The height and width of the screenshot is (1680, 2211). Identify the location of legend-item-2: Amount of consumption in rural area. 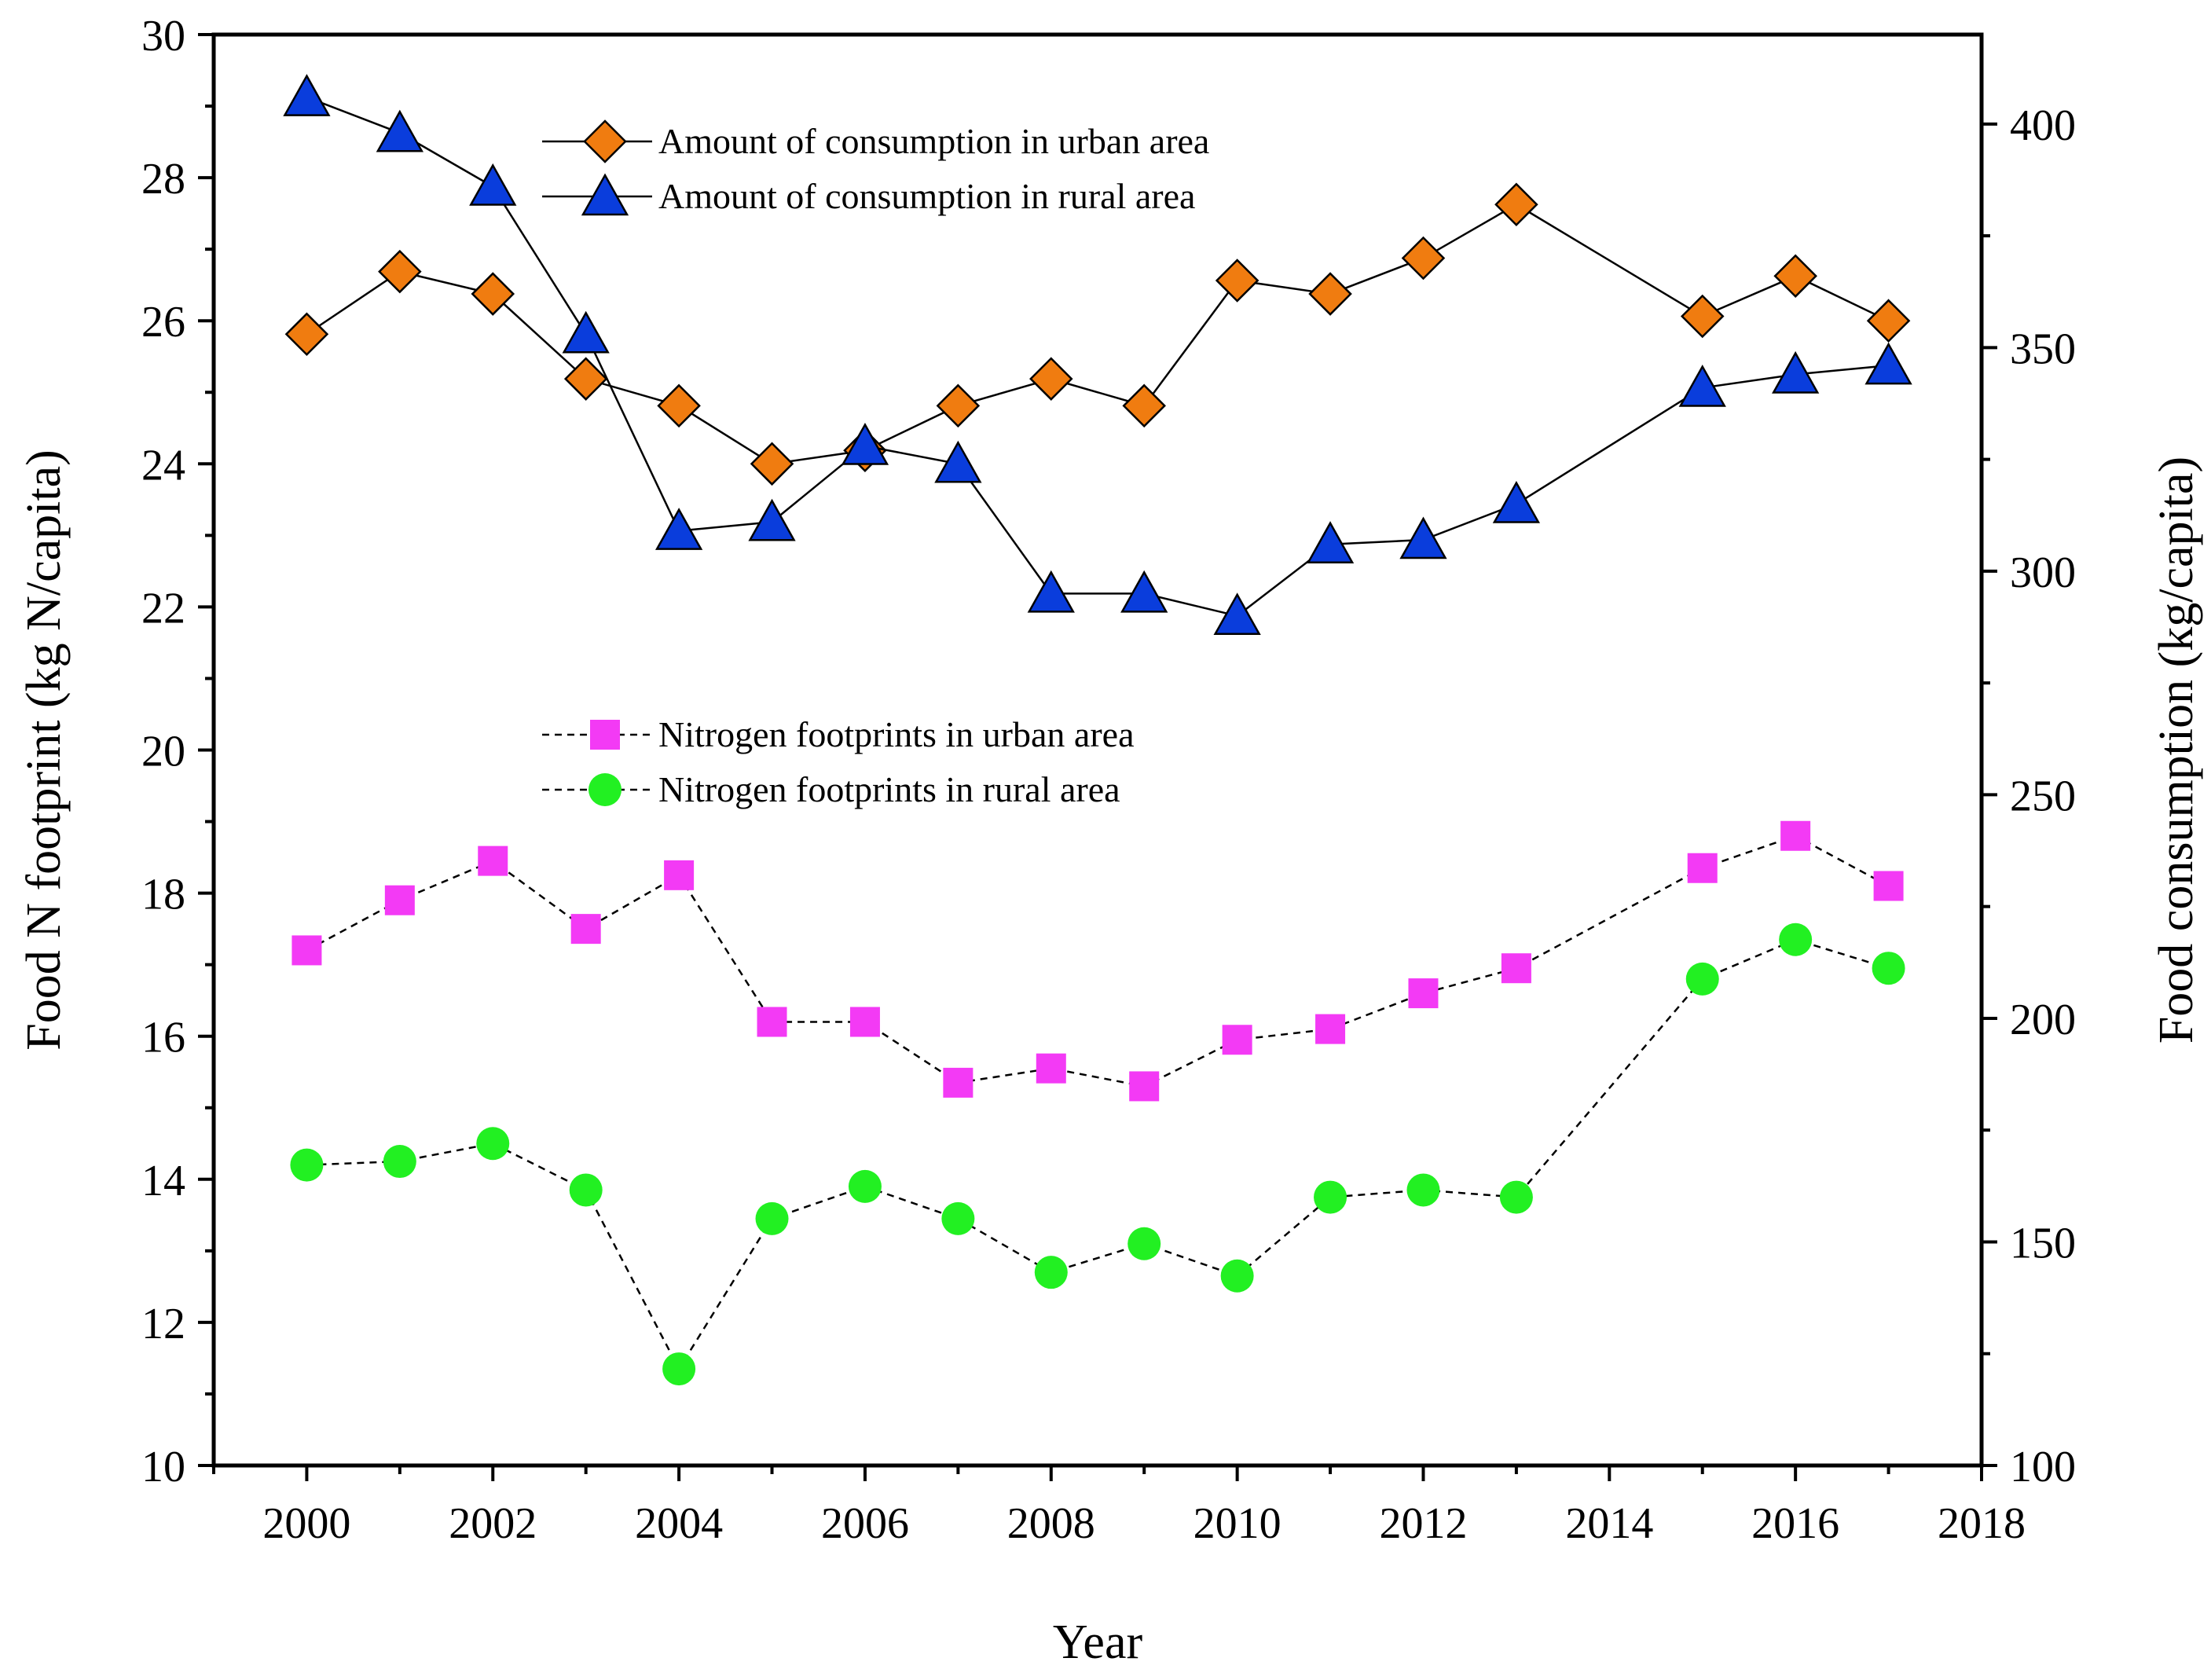
(868, 194).